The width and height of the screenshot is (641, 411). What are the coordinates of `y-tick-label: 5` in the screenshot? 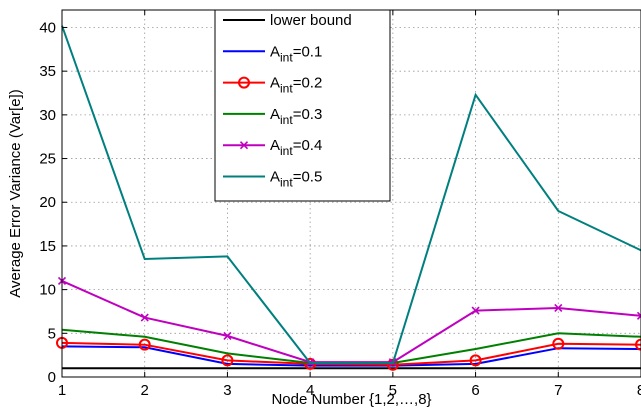 It's located at (52, 333).